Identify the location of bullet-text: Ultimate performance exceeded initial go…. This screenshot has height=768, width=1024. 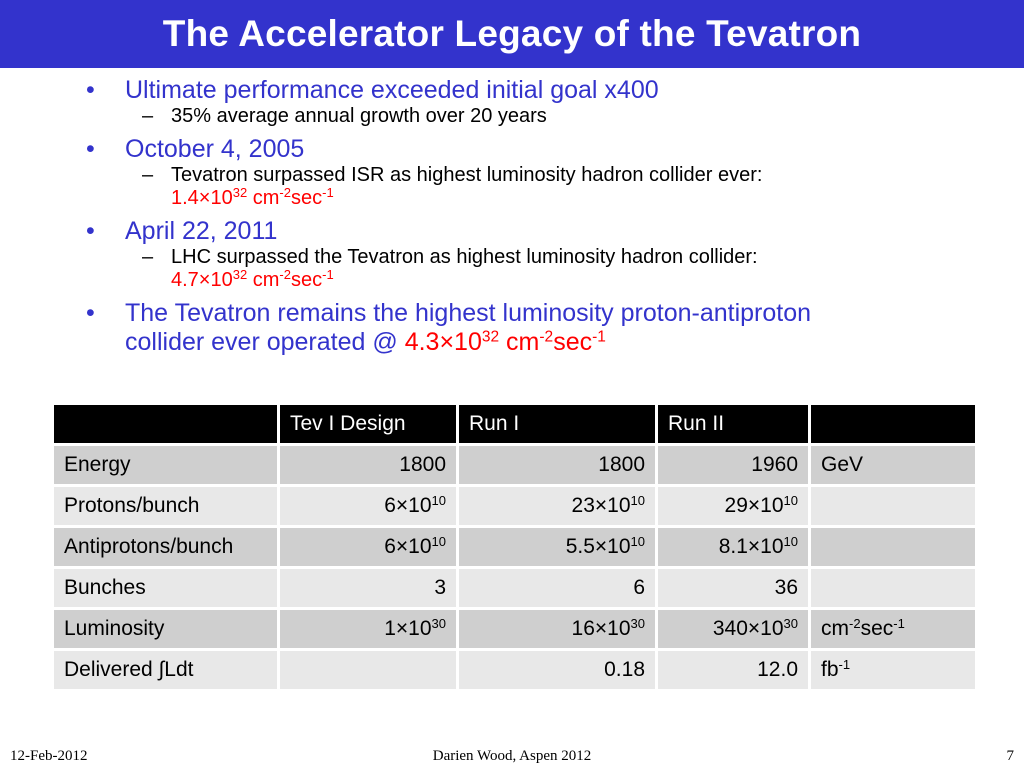
(392, 90).